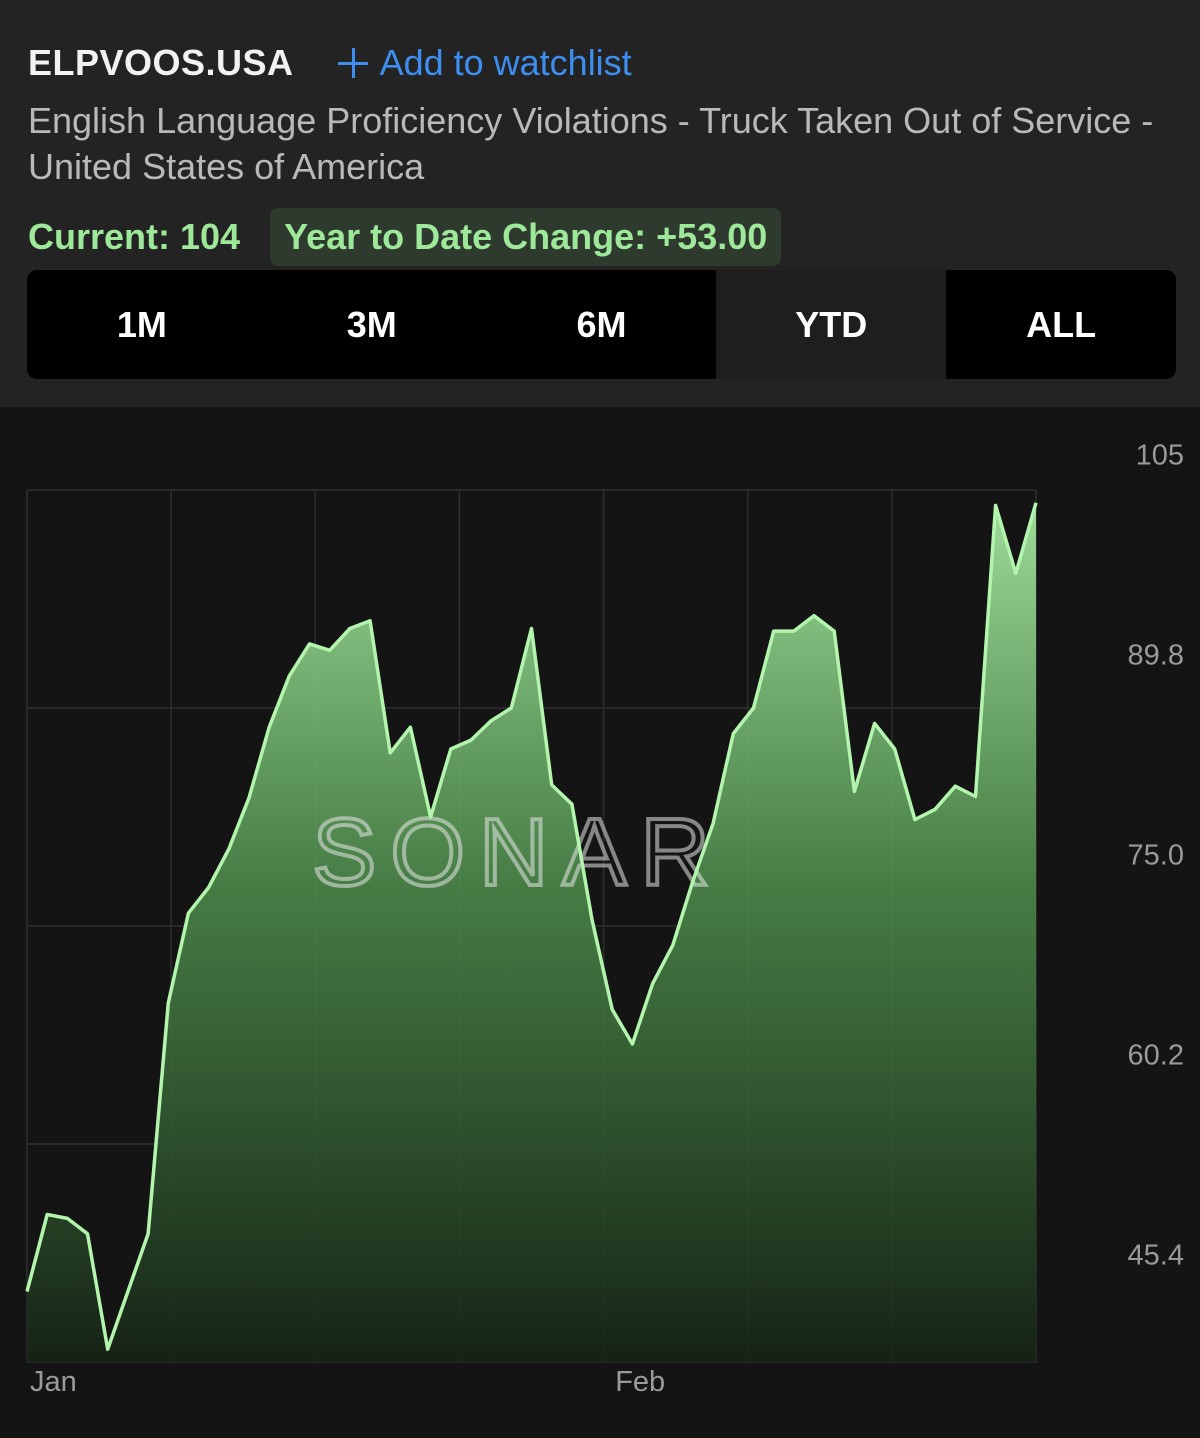 Image resolution: width=1200 pixels, height=1438 pixels. I want to click on x-tick-label: Jan, so click(53, 1382).